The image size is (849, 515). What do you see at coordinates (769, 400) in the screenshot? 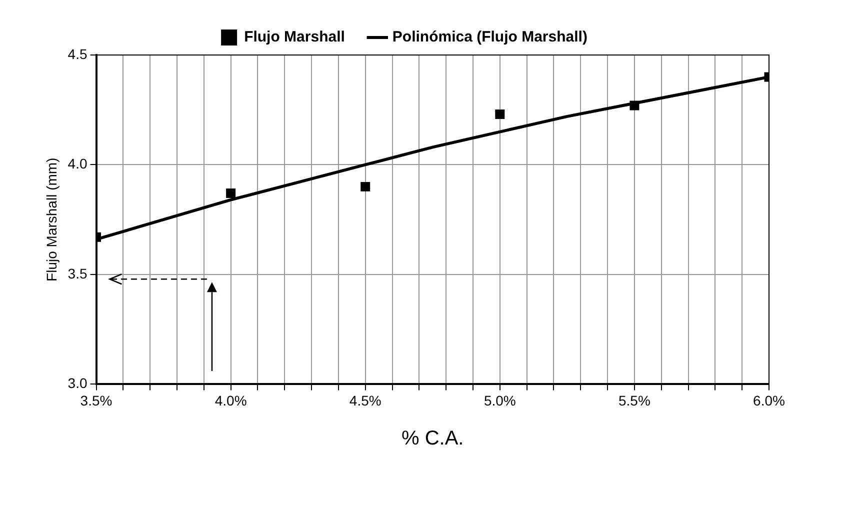
I see `x-tick-label: 6.0%` at bounding box center [769, 400].